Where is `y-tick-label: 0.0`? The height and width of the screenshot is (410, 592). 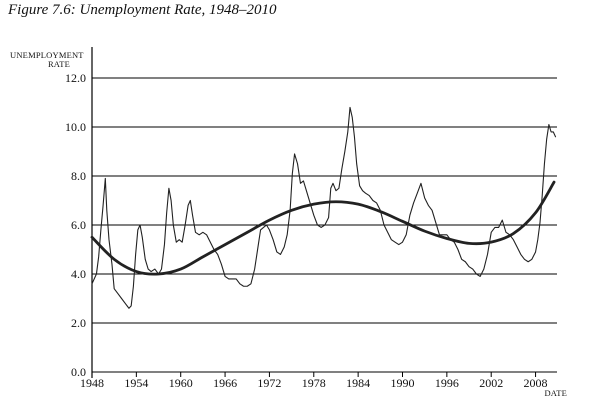 y-tick-label: 0.0 is located at coordinates (78, 372).